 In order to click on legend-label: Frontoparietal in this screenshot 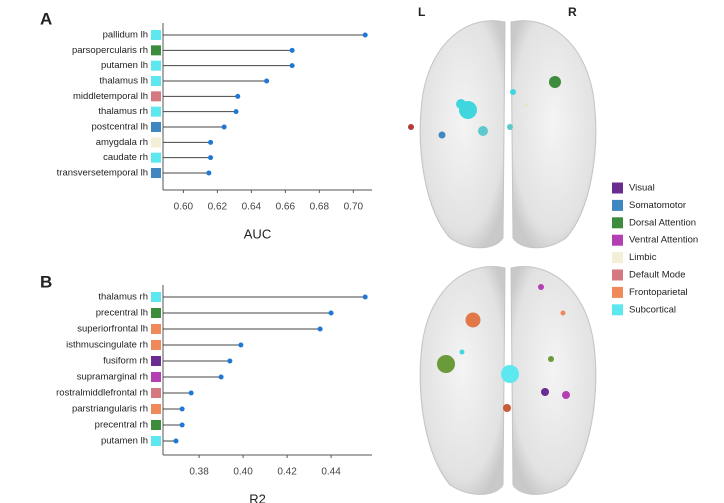, I will do `click(658, 292)`.